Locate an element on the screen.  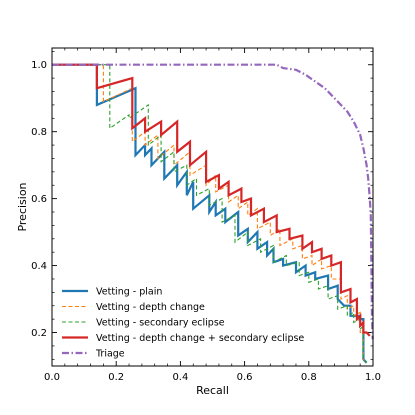
legend-label-0: Vetting - plain is located at coordinates (129, 292).